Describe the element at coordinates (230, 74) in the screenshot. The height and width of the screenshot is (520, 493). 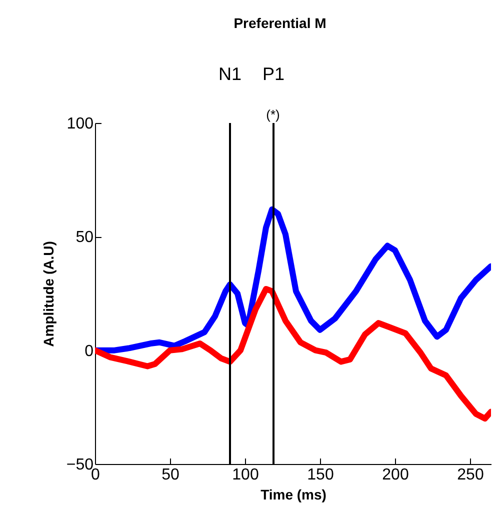
I see `ref-line-label: N1` at that location.